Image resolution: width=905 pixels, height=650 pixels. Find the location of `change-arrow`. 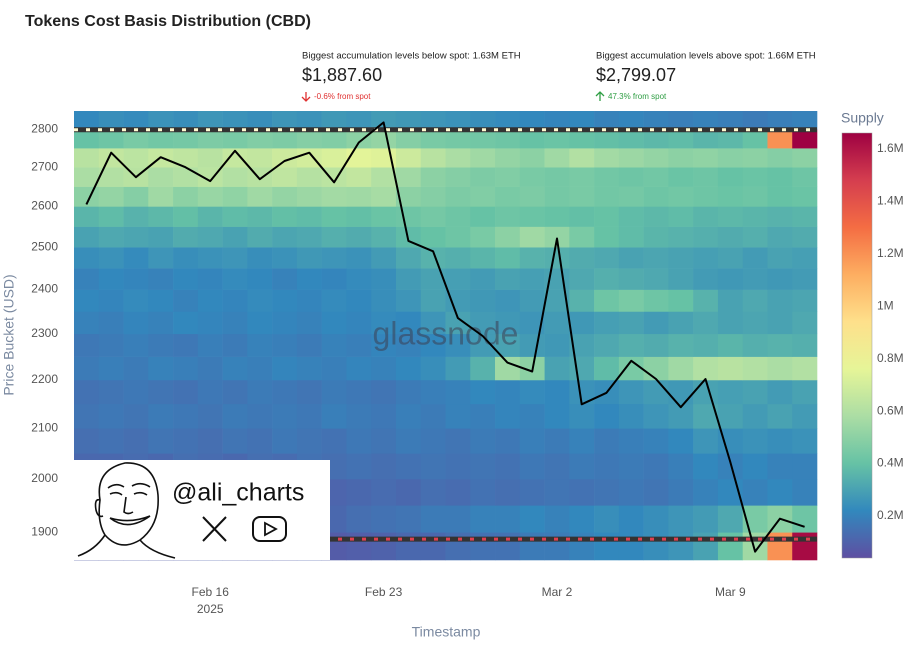

change-arrow is located at coordinates (600, 96).